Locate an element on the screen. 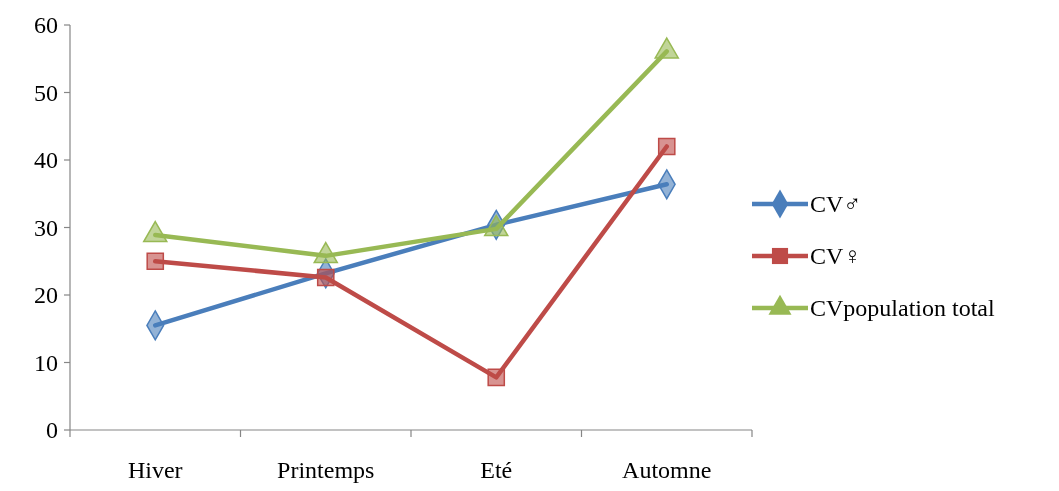 The width and height of the screenshot is (1059, 491). y-tick-label: 30 is located at coordinates (46, 227).